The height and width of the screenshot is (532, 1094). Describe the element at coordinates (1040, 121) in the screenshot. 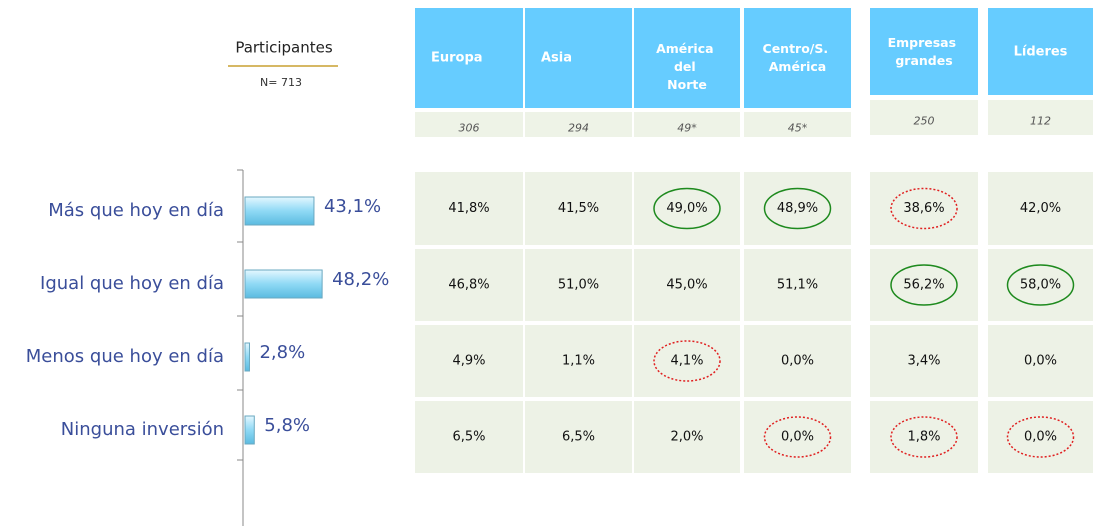

I see `sample-size: 112` at that location.